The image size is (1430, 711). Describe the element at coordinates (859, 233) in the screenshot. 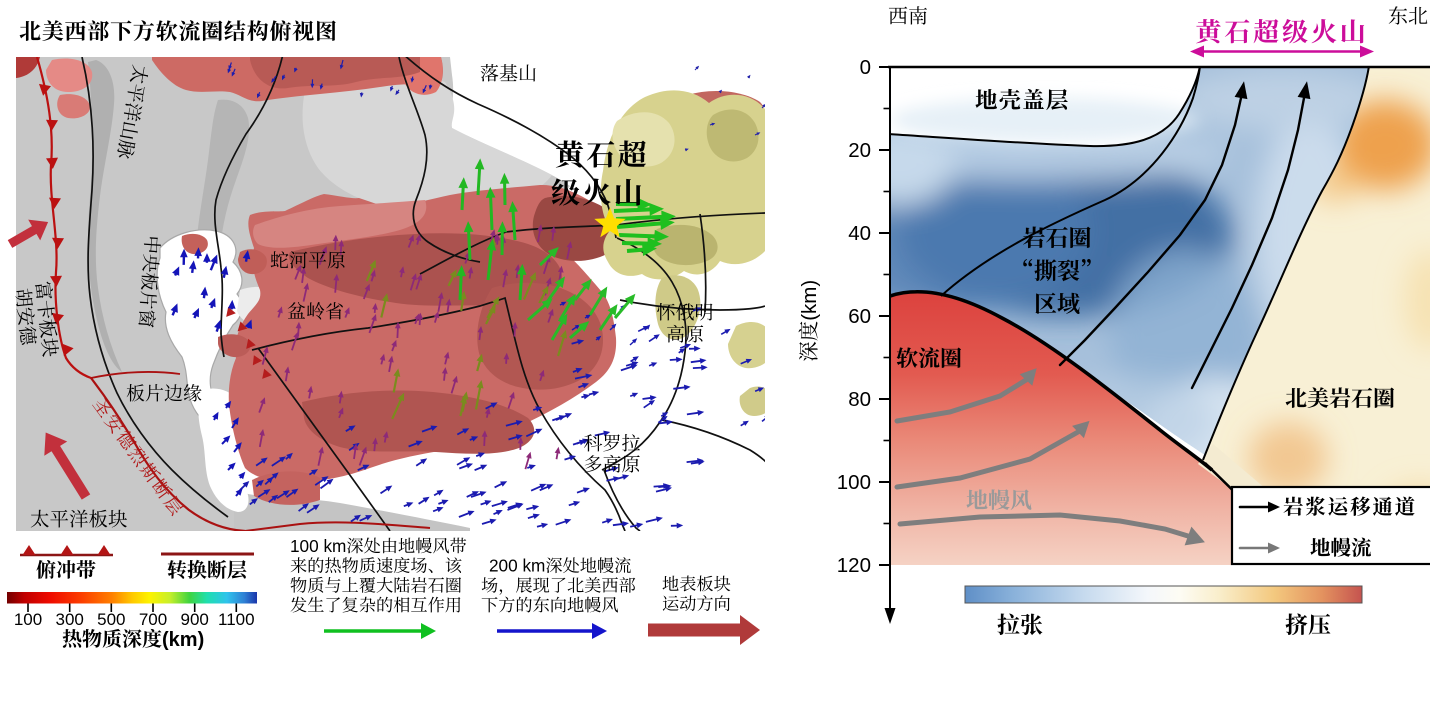

I see `svg-text: 40` at that location.